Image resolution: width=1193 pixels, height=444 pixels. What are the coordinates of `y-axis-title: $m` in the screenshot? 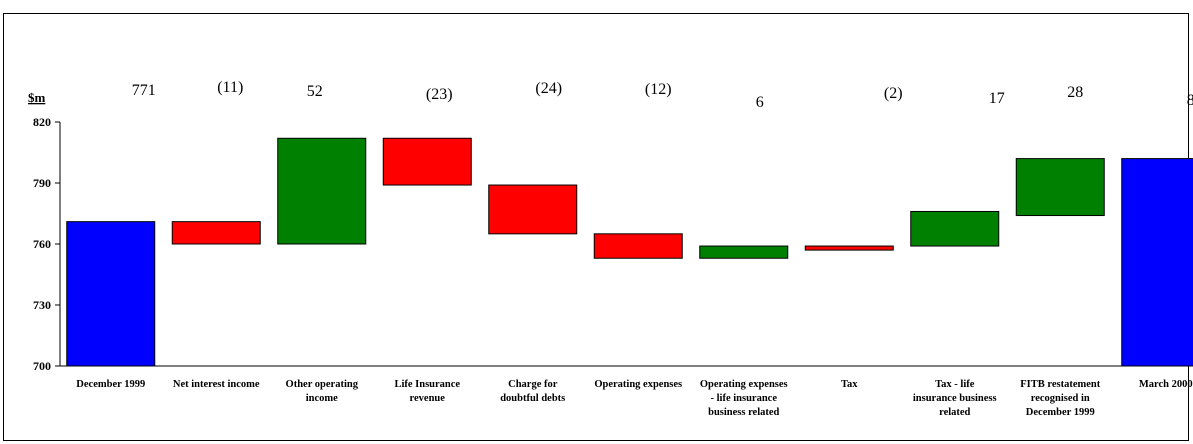 It's located at (37, 97).